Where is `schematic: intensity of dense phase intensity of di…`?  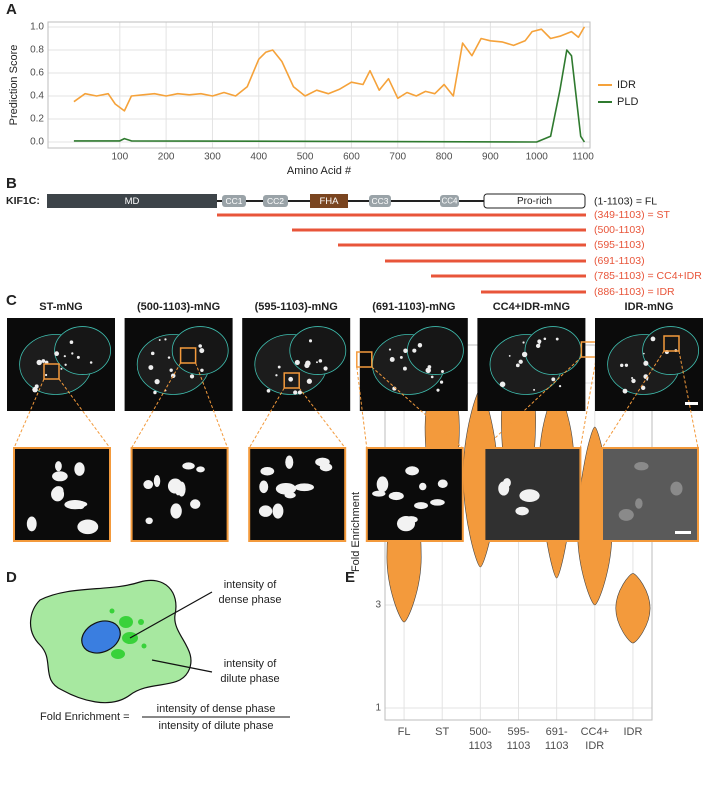 schematic: intensity of dense phase intensity of di… is located at coordinates (160, 655).